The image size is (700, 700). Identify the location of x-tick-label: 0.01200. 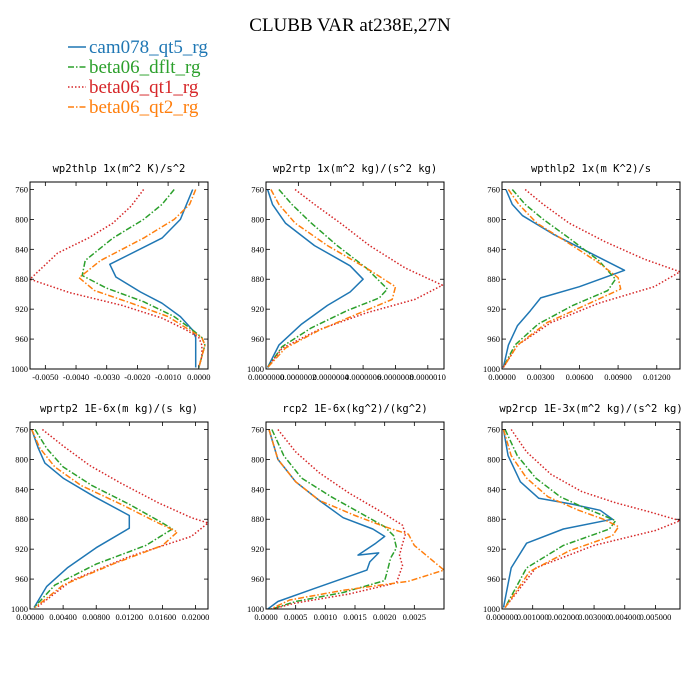
(130, 617).